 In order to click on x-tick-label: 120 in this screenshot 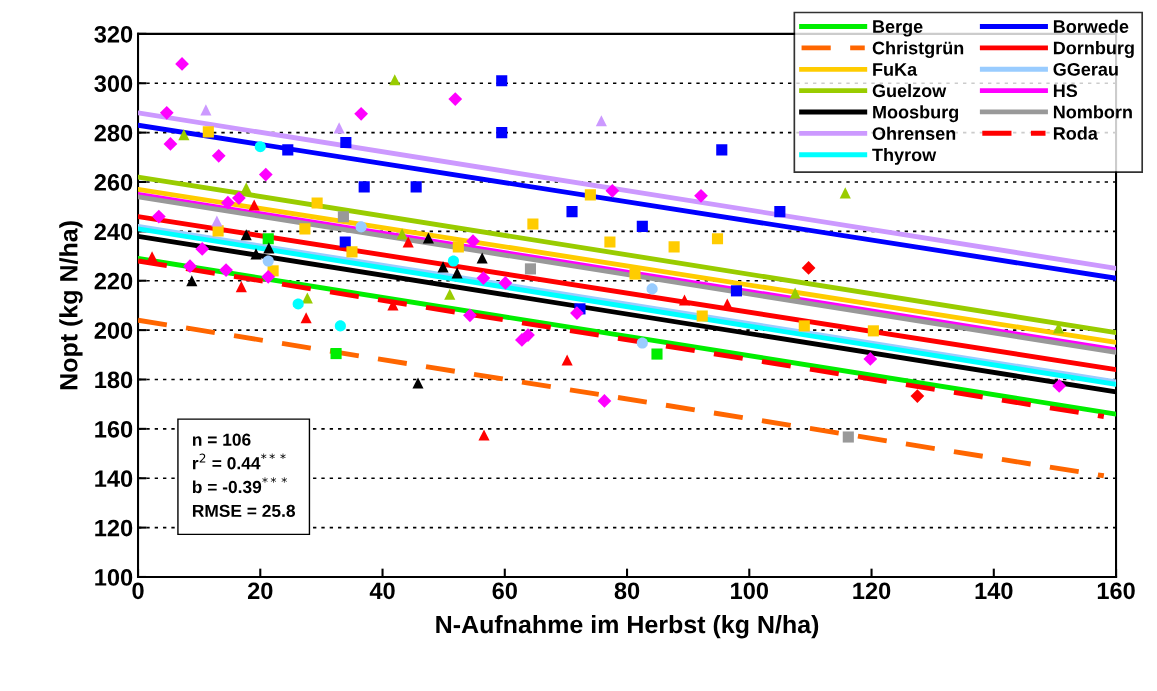, I will do `click(872, 591)`.